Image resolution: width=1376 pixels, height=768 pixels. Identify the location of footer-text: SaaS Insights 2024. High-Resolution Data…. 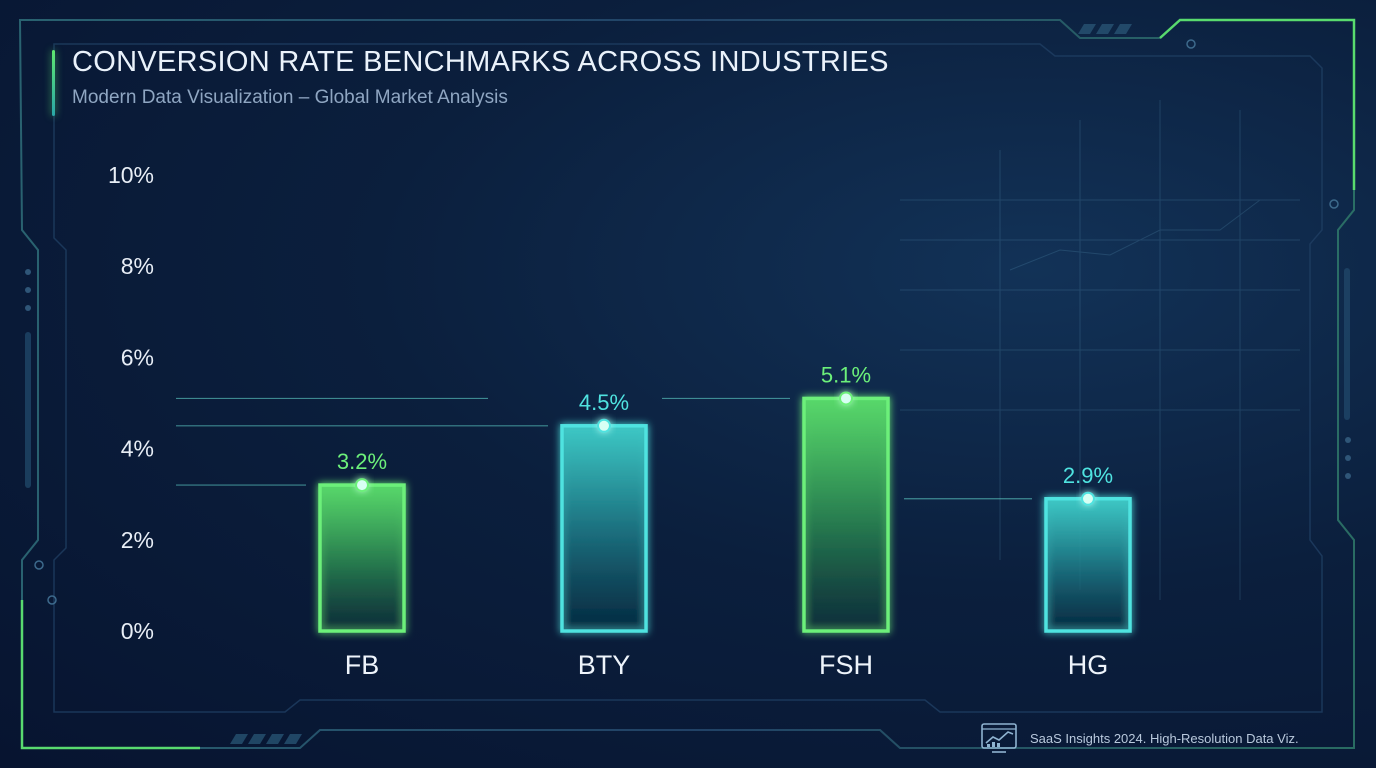
(1164, 738).